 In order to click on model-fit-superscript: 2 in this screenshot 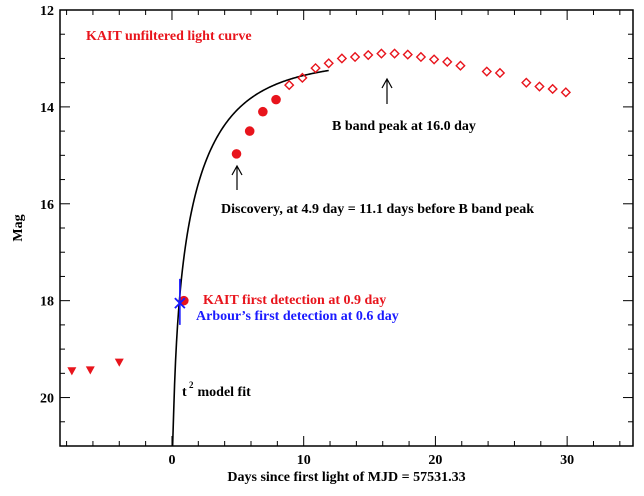, I will do `click(191, 385)`.